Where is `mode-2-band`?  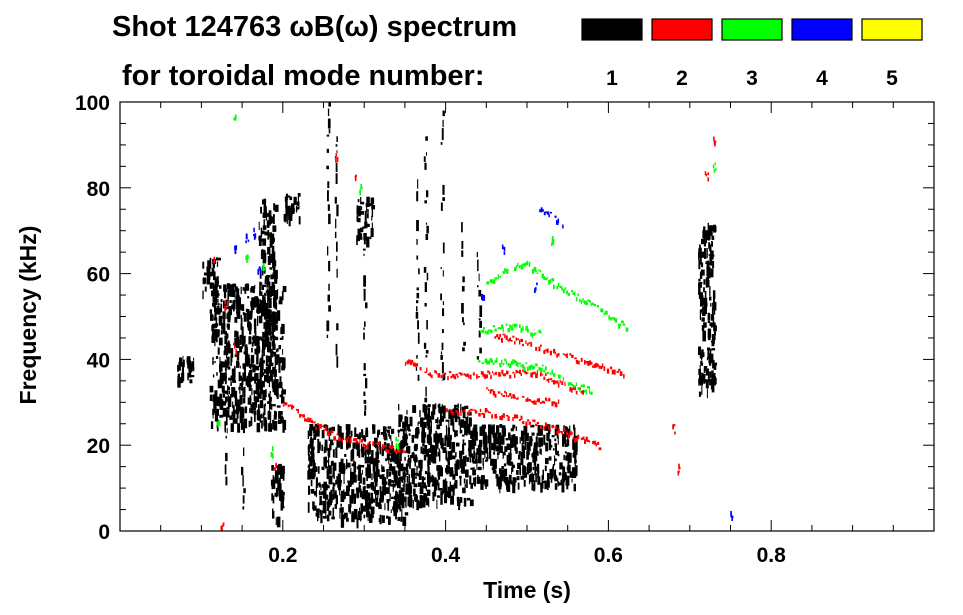
mode-2-band is located at coordinates (494, 377).